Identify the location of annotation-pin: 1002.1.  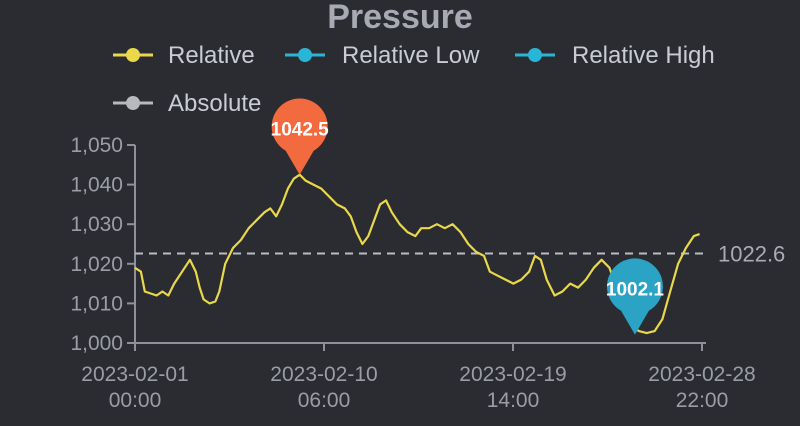
(635, 296).